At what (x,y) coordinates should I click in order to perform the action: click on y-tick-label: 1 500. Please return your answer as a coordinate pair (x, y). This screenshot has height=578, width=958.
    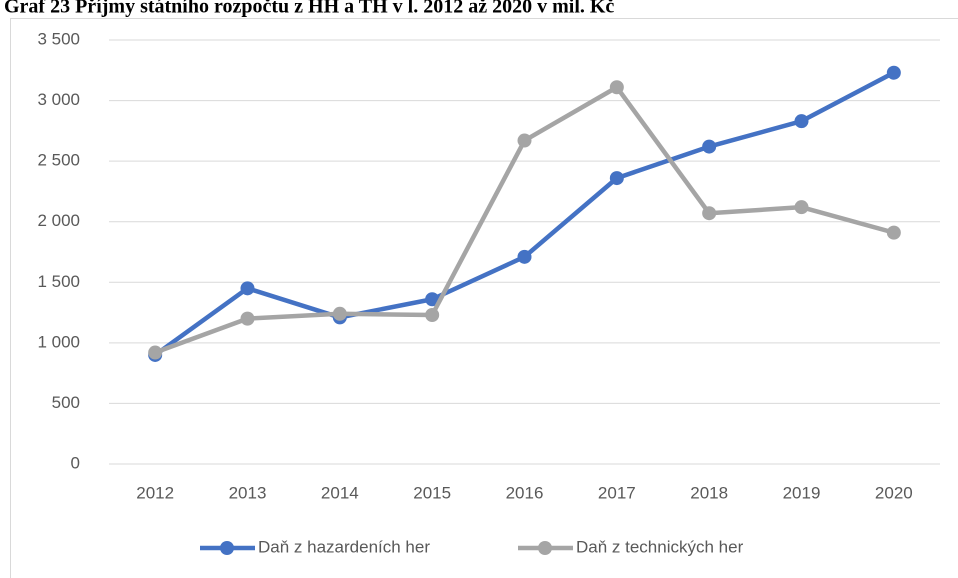
    Looking at the image, I should click on (58, 281).